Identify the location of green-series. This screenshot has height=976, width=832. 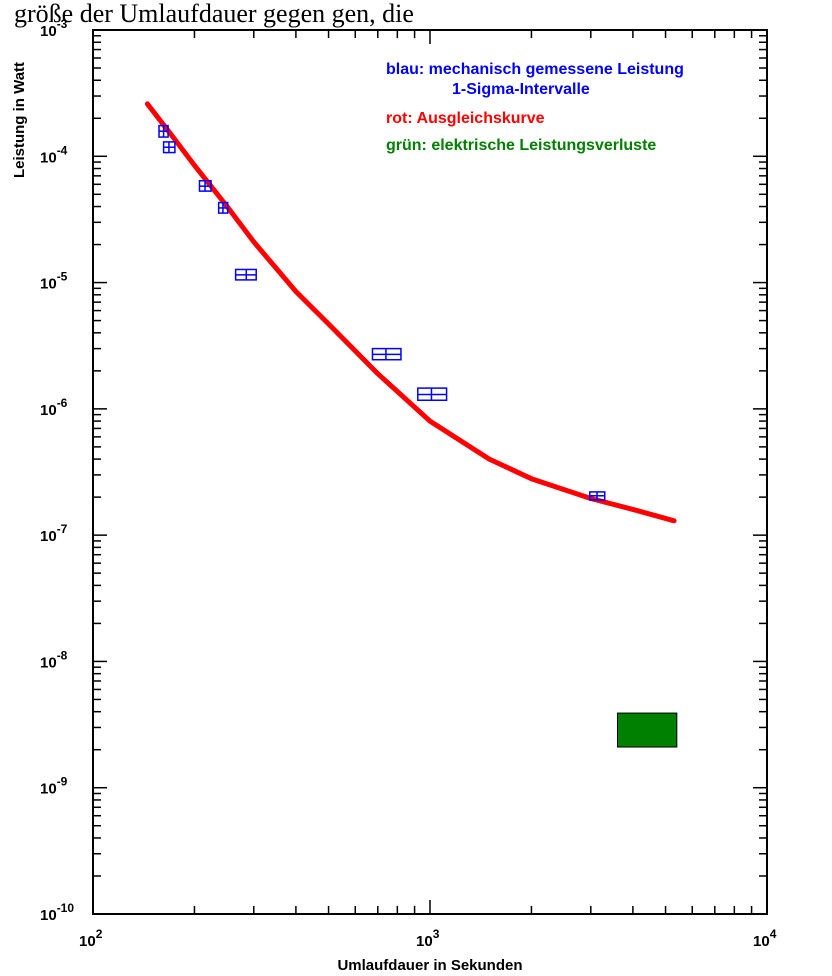
(647, 730).